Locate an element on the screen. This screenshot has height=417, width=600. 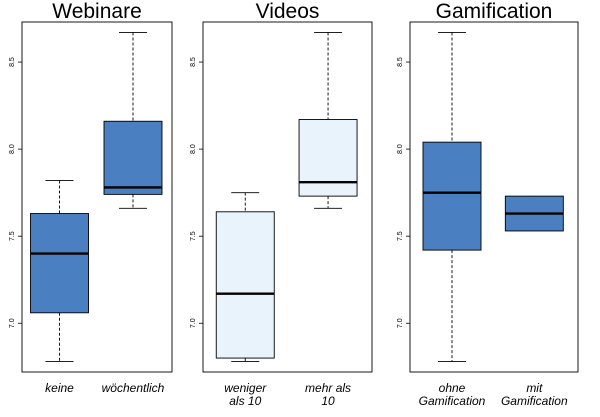
panel-title: Videos is located at coordinates (288, 11).